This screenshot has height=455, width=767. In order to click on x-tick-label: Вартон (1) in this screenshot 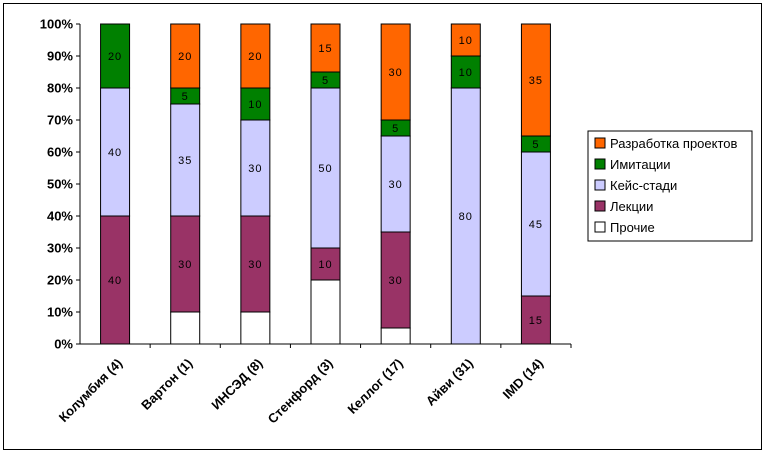, I will do `click(166, 384)`.